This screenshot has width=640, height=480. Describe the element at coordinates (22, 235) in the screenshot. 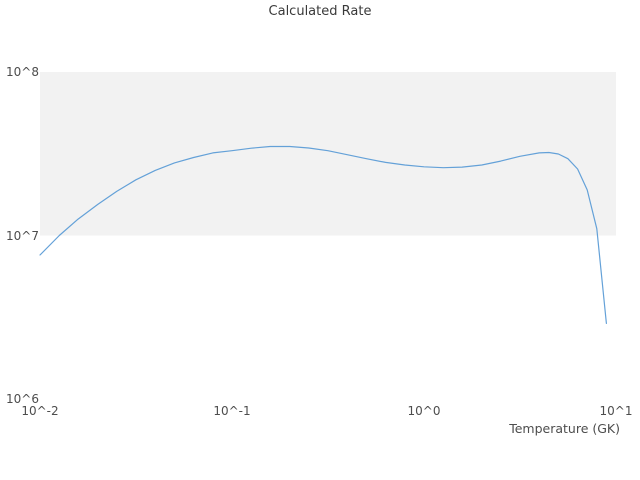

I see `y-tick-label: 10^7` at that location.